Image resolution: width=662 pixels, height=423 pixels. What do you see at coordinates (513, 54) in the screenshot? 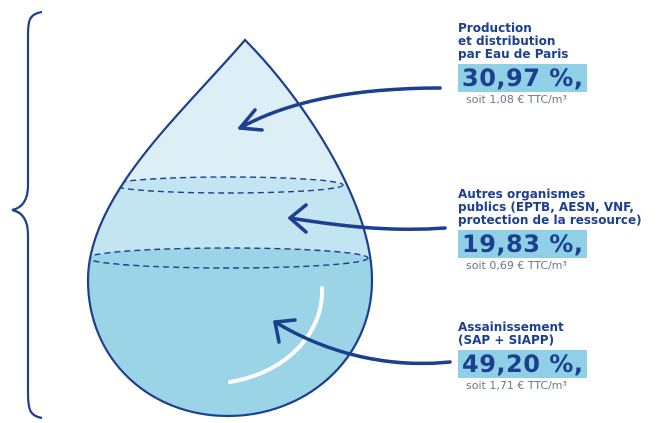
I see `title-line: par Eau de Paris` at bounding box center [513, 54].